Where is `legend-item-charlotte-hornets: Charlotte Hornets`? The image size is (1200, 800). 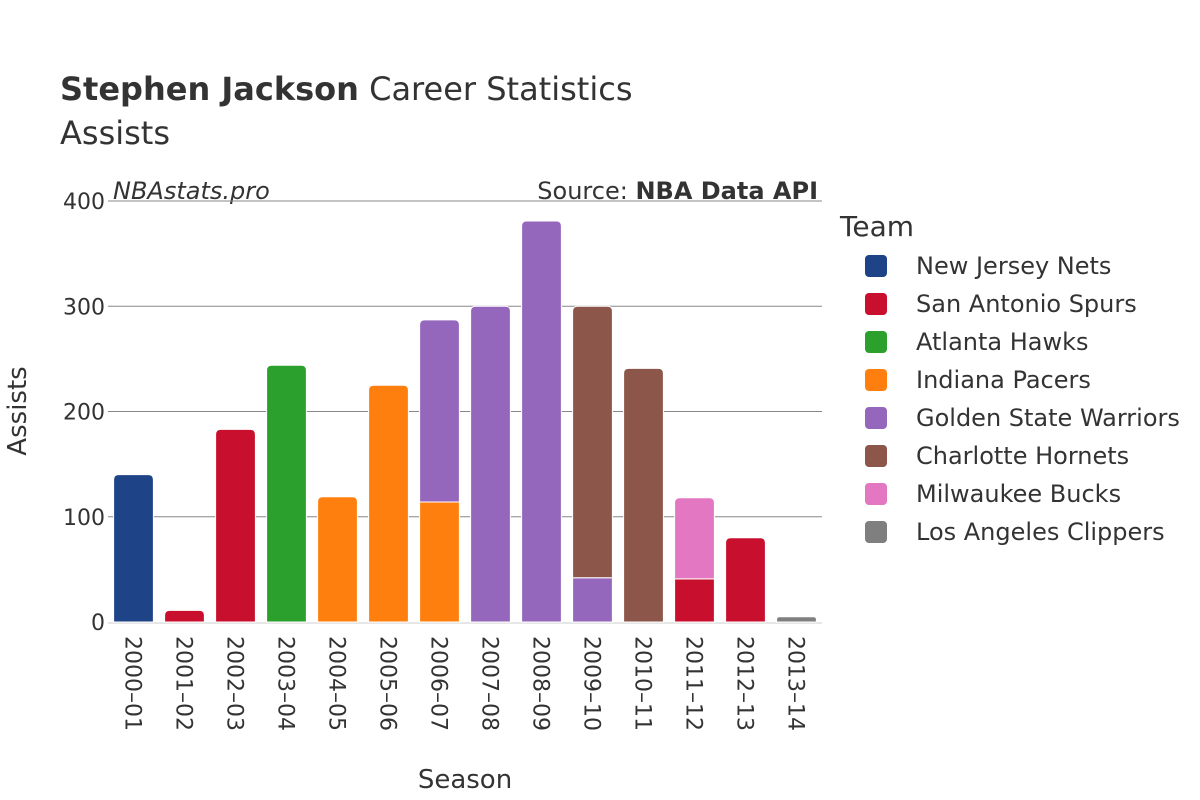
legend-item-charlotte-hornets: Charlotte Hornets is located at coordinates (997, 456).